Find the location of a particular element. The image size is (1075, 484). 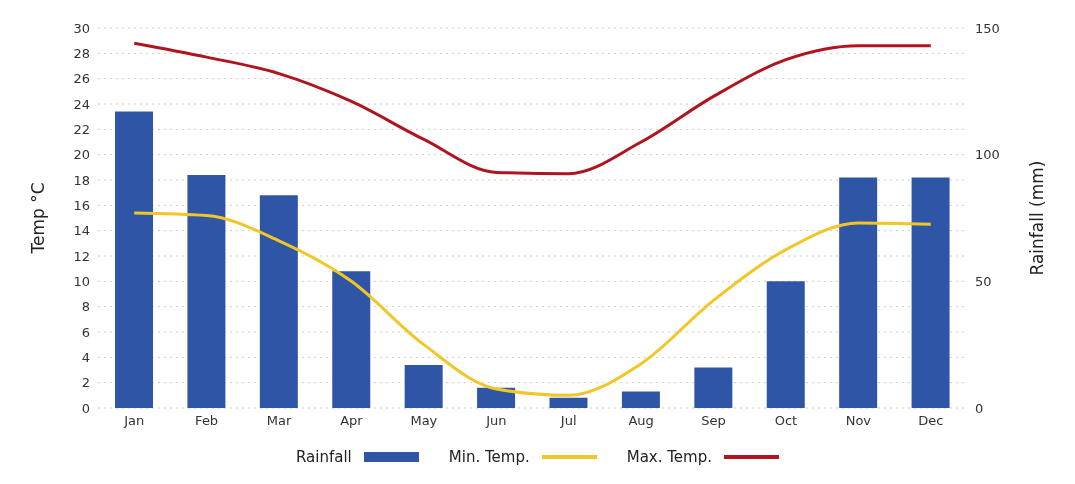

legend-label: Max. Temp. is located at coordinates (669, 457).